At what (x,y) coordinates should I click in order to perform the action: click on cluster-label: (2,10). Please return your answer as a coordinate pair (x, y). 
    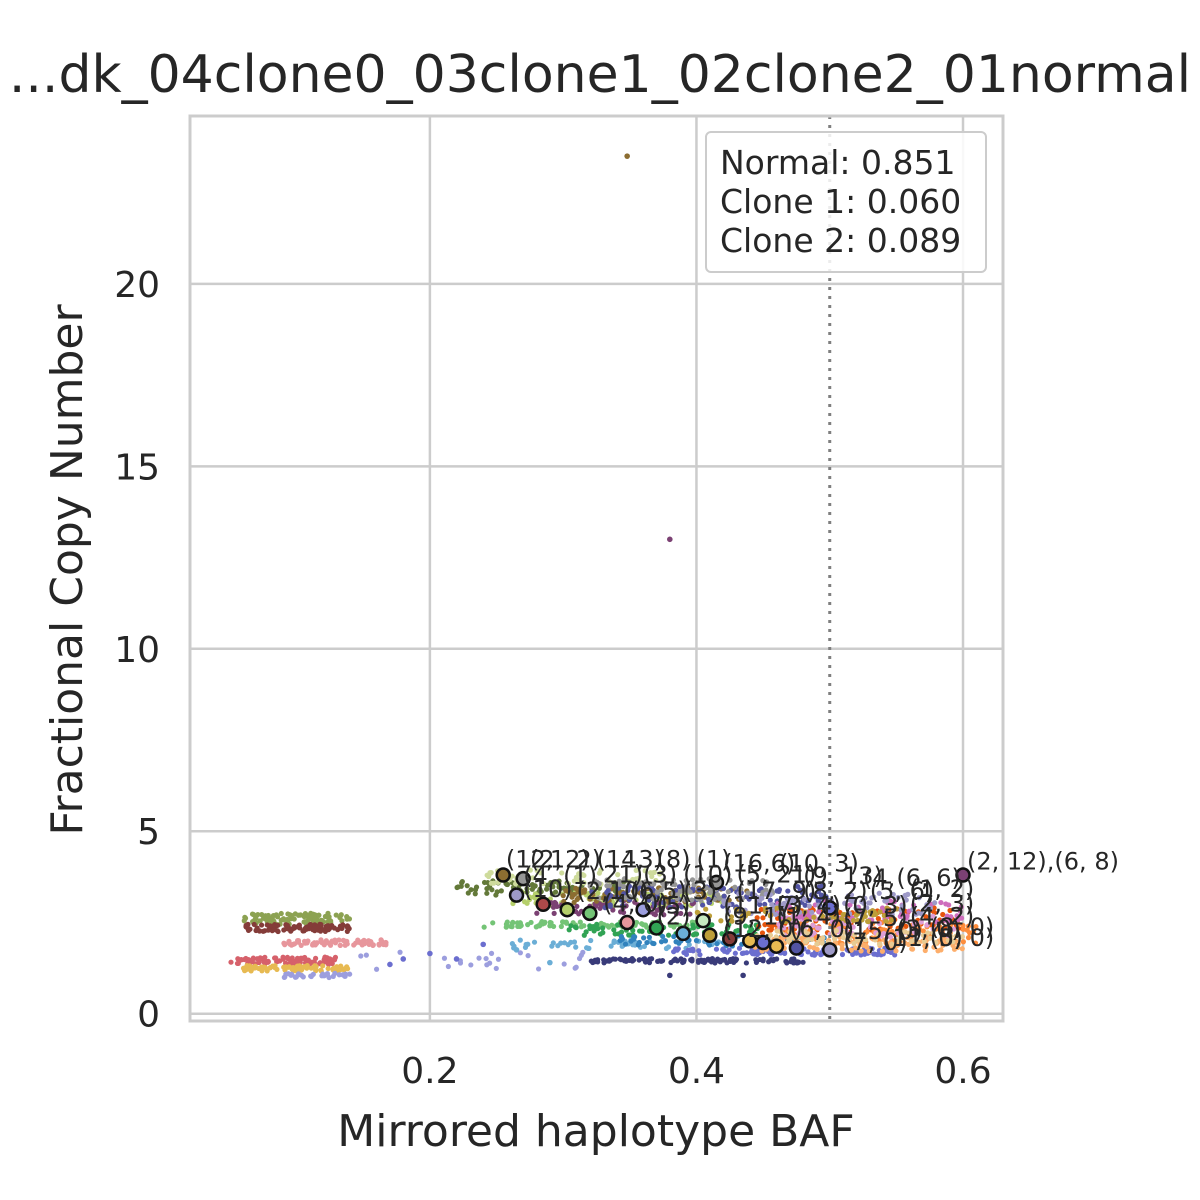
    Looking at the image, I should click on (613, 891).